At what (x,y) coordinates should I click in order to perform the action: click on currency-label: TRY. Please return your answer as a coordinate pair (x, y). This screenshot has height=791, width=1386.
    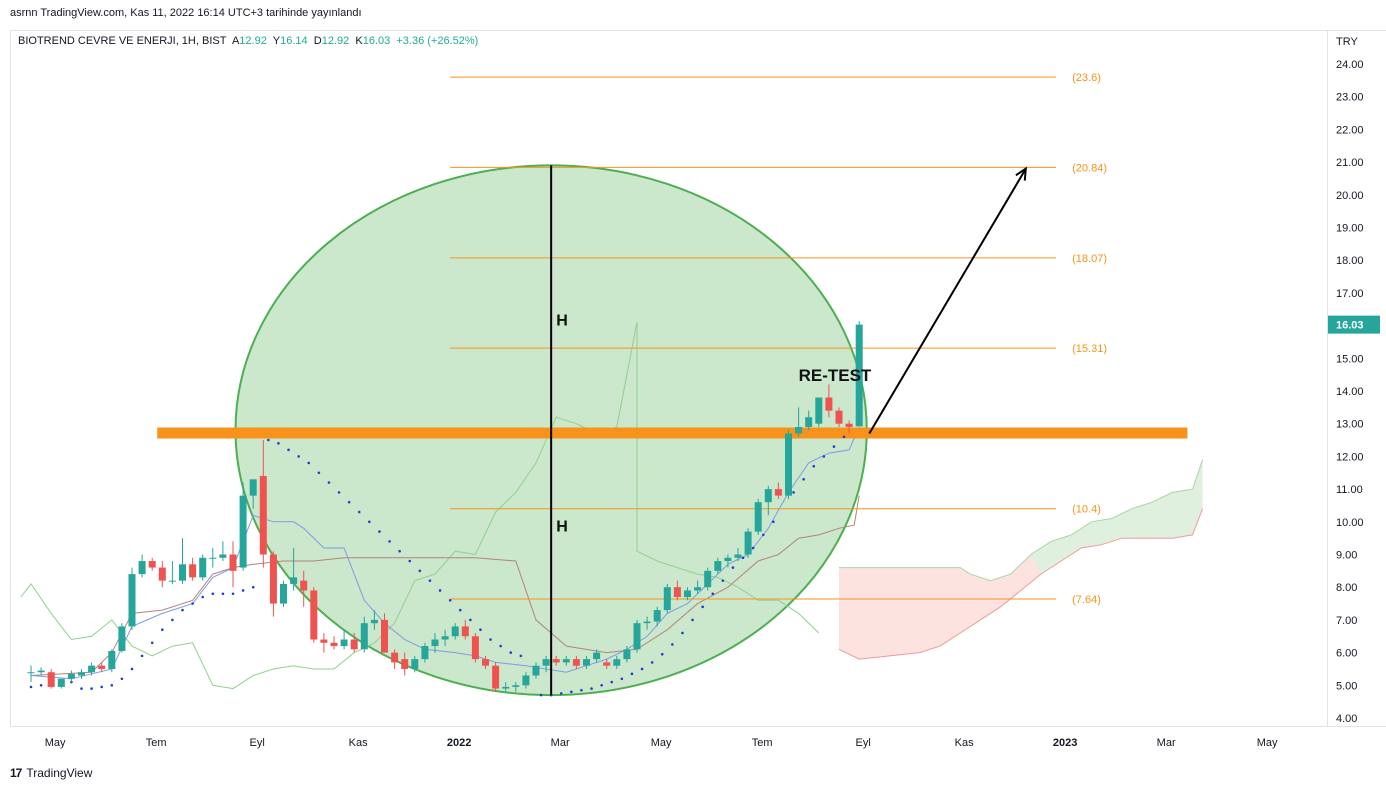
    Looking at the image, I should click on (1347, 42).